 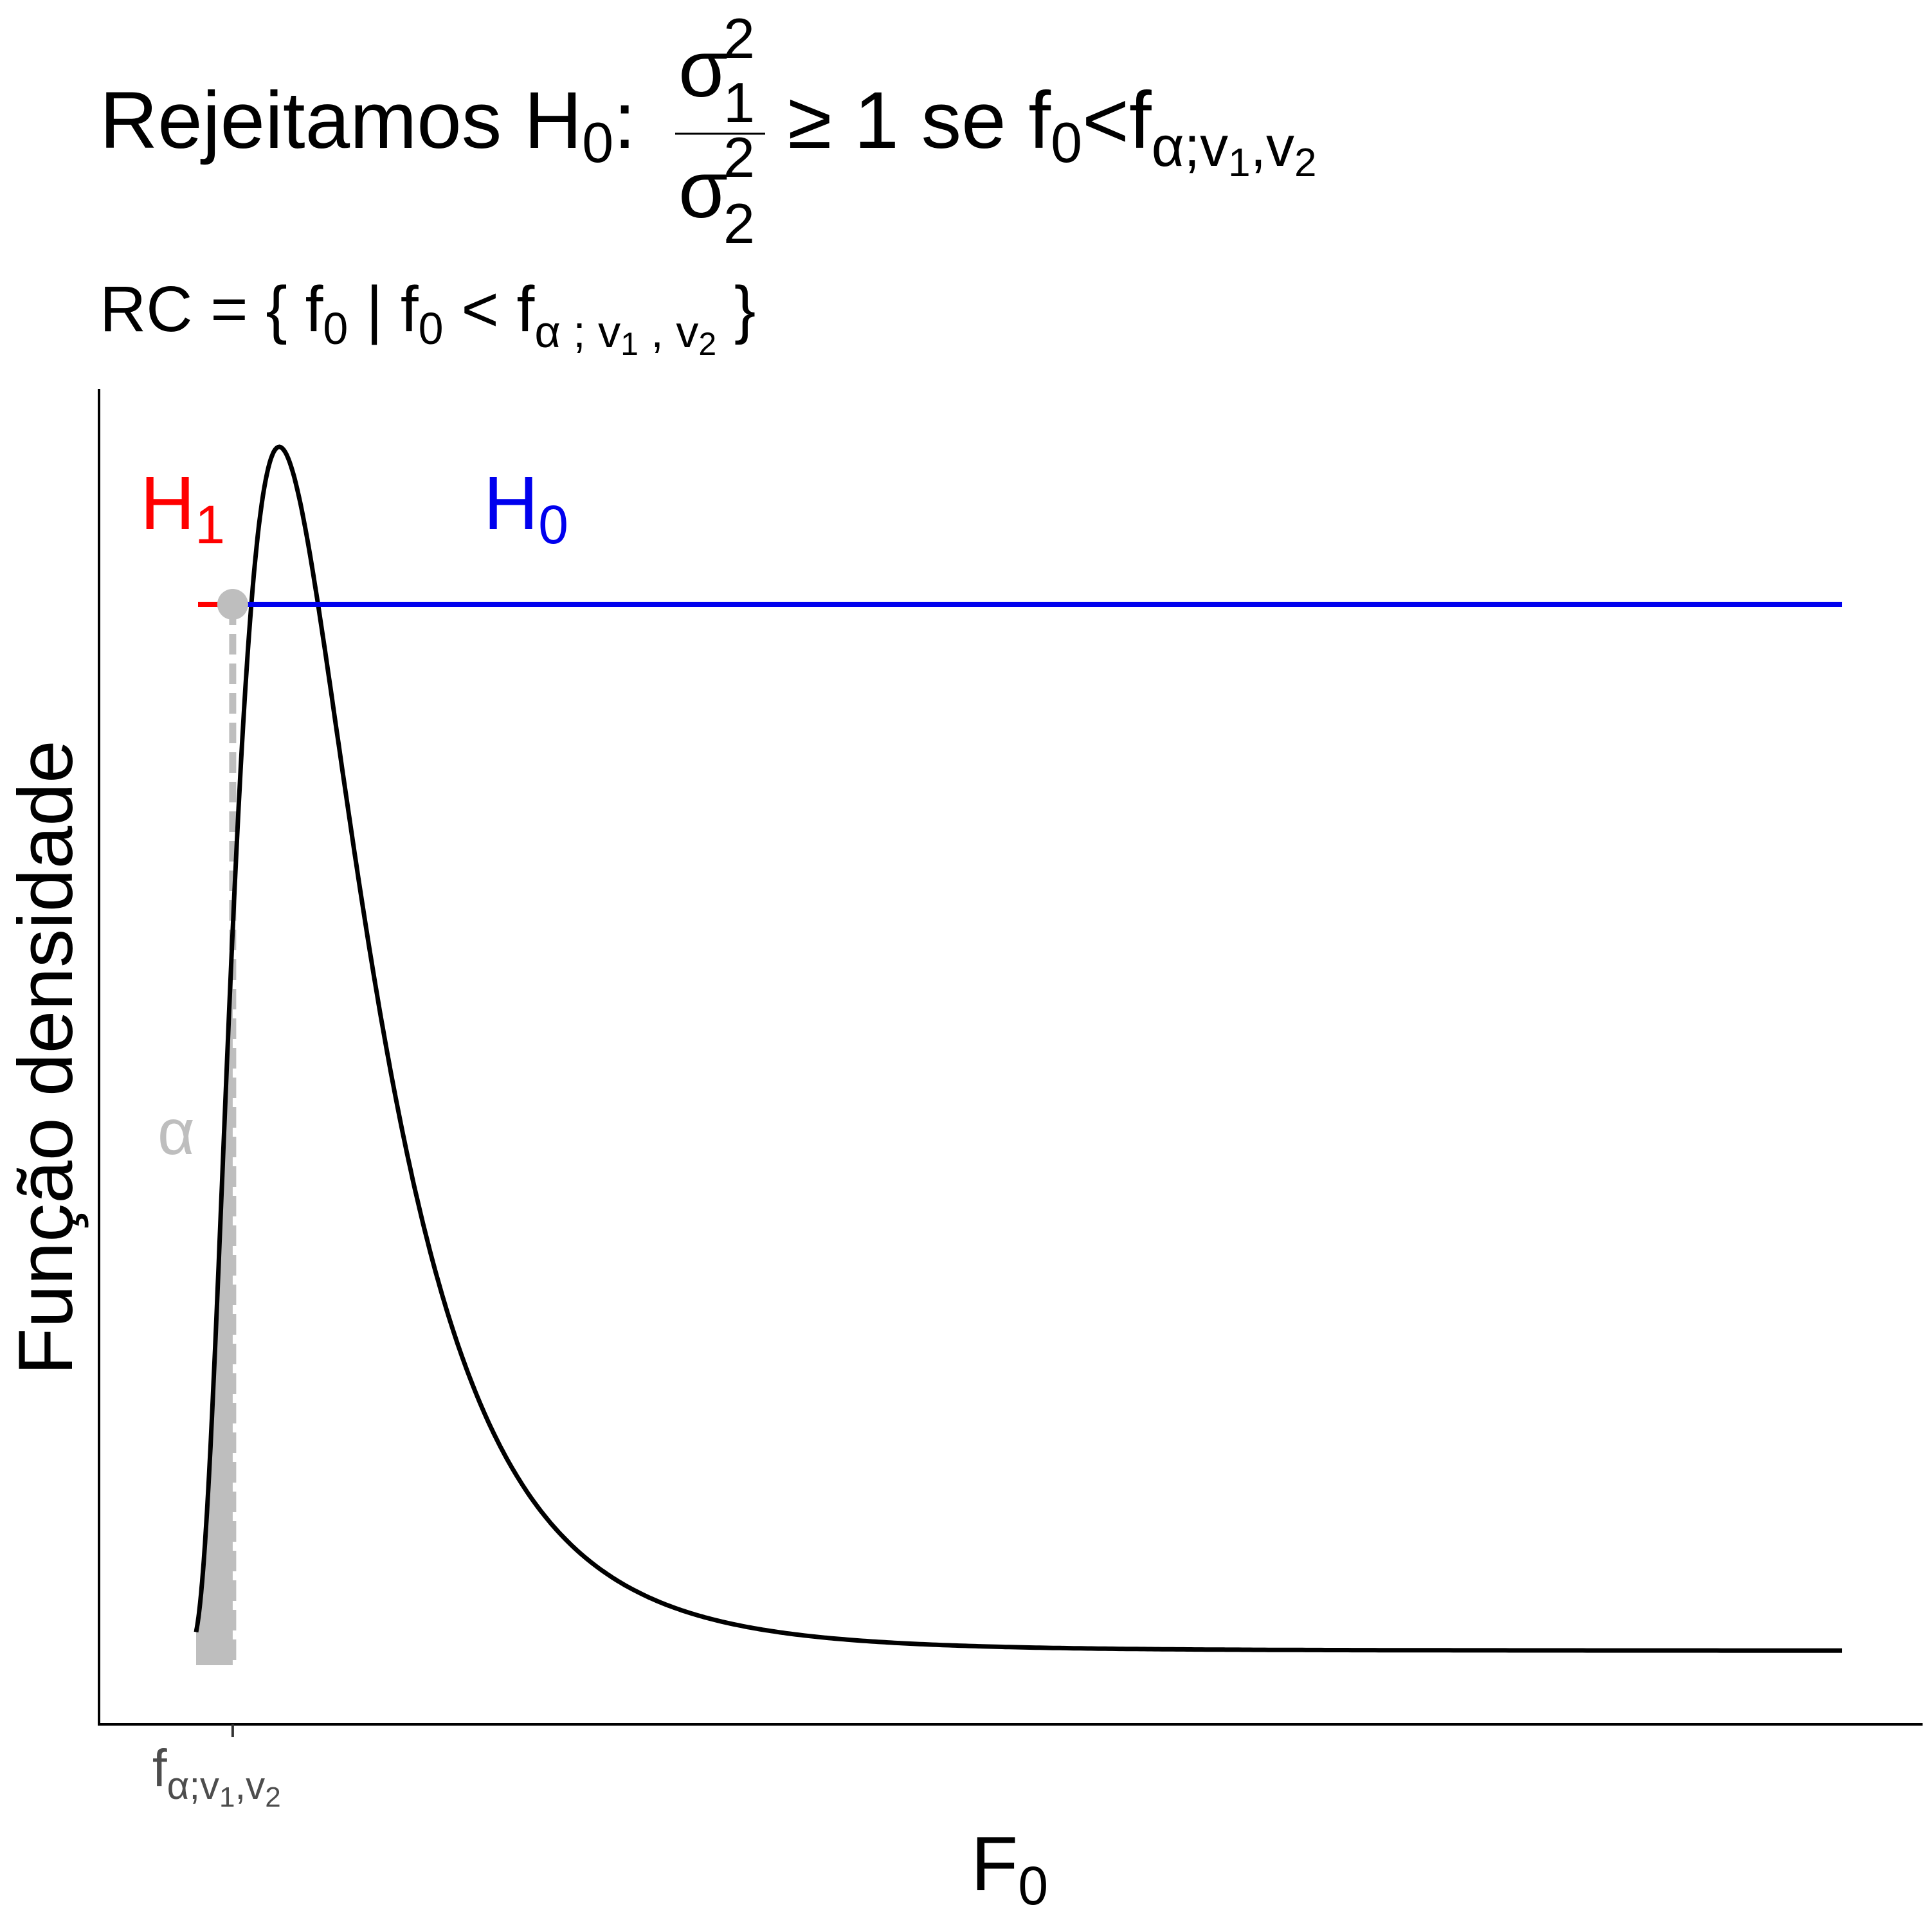 I want to click on h1-label: H1, so click(x=182, y=508).